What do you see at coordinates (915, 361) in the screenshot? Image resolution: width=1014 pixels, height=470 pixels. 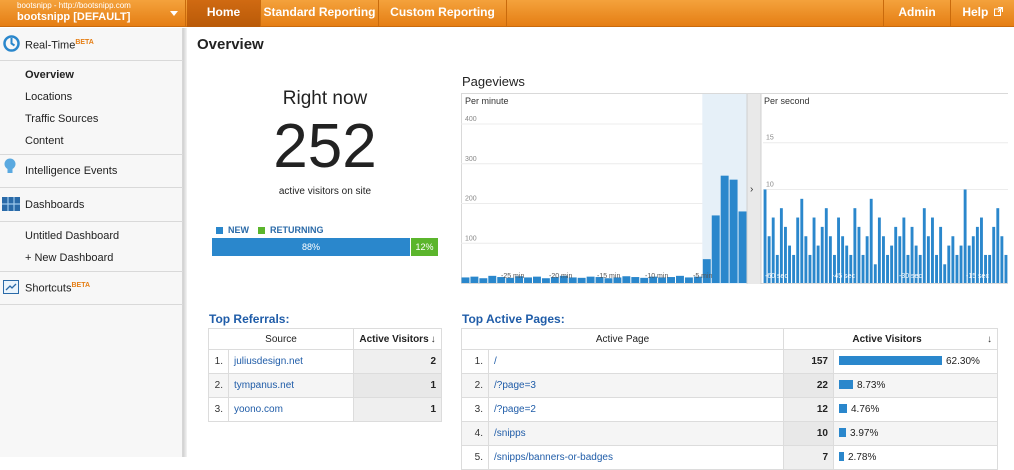 I see `percent-cell: 62.30%` at bounding box center [915, 361].